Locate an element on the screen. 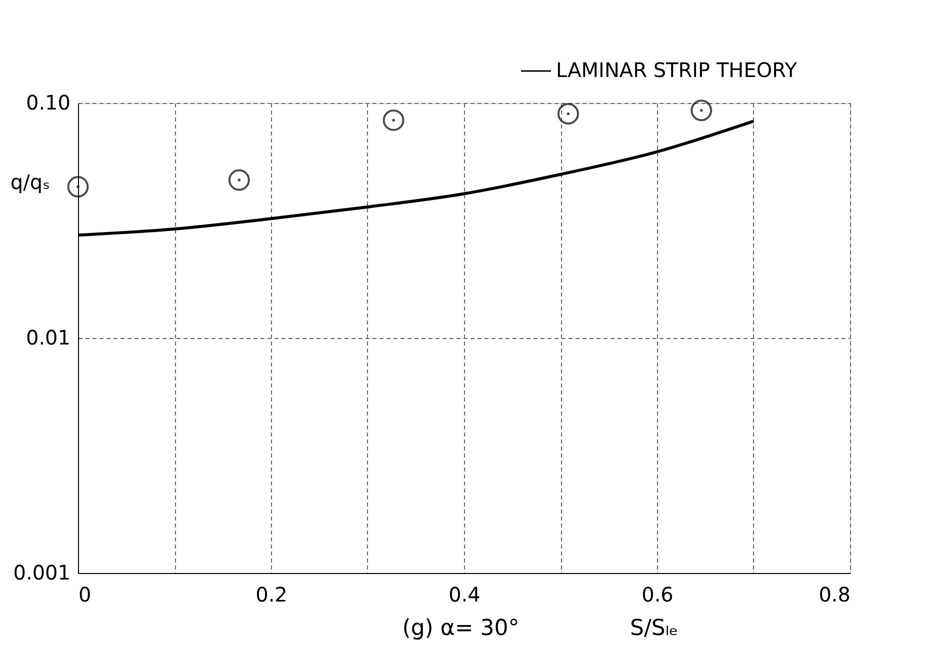 The image size is (938, 656). y-tick-label: 0.001 is located at coordinates (41, 572).